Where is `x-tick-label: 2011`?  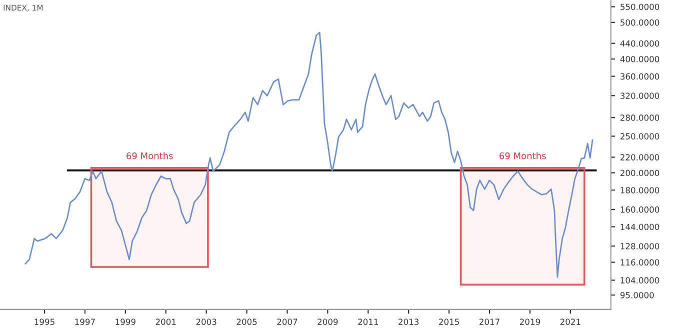 x-tick-label: 2011 is located at coordinates (368, 321).